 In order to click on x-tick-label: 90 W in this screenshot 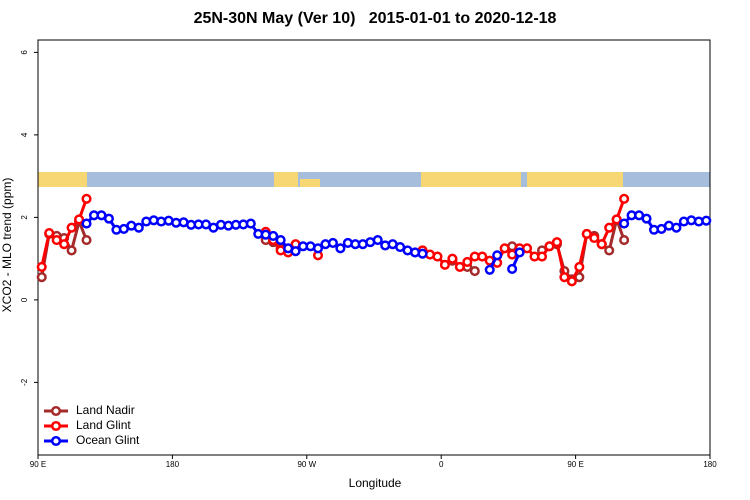, I will do `click(306, 464)`.